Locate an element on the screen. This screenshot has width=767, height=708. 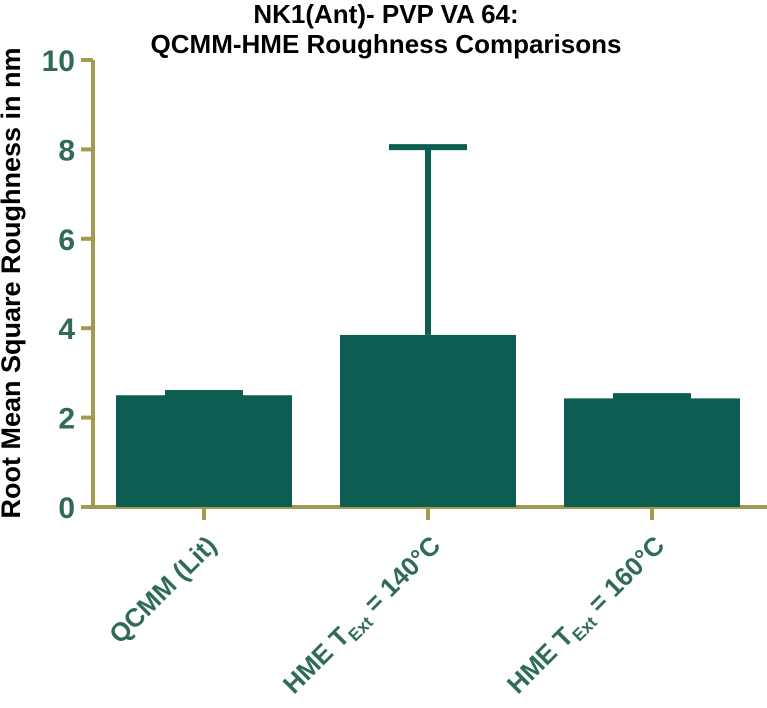
x-tick-label-3: HME TExt = 160°C is located at coordinates (587, 616).